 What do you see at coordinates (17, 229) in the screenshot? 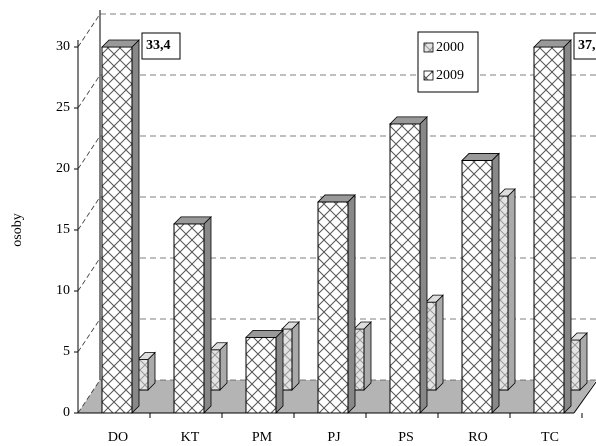
I see `y-axis-label: osoby` at bounding box center [17, 229].